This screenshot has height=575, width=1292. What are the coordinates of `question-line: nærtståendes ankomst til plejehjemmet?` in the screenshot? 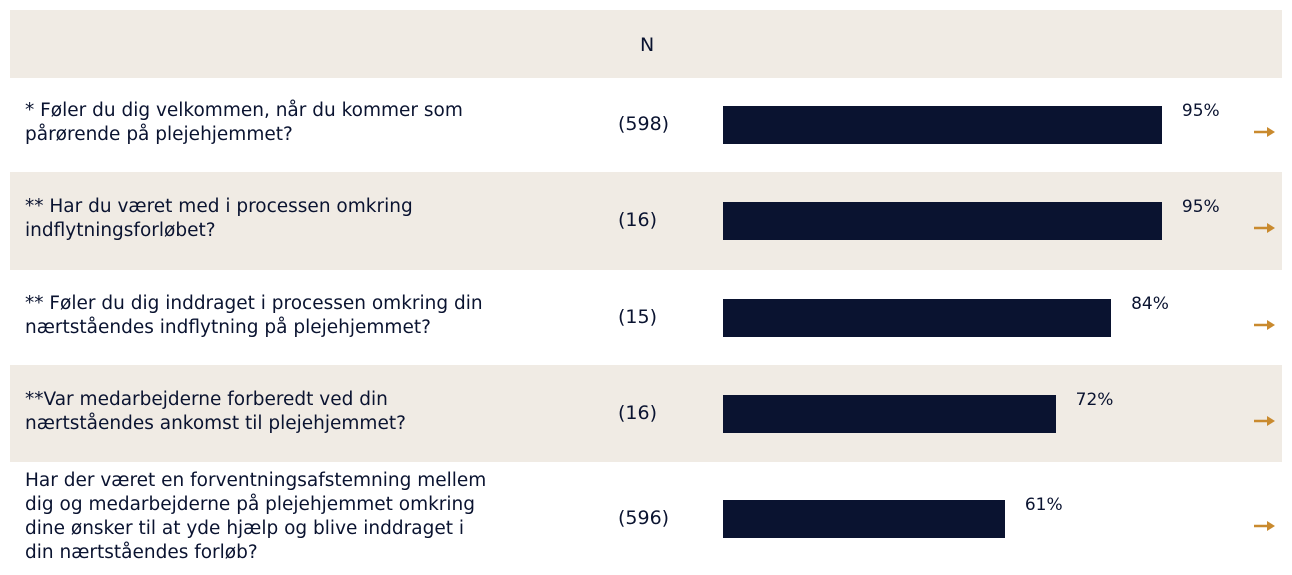 It's located at (215, 423).